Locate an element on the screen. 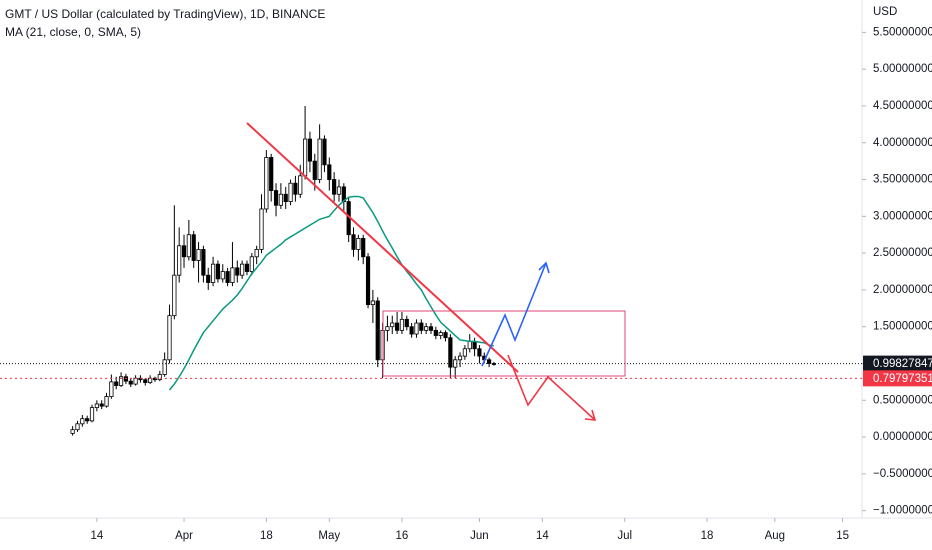  y-tick-label: 1.50000000 is located at coordinates (902, 327).